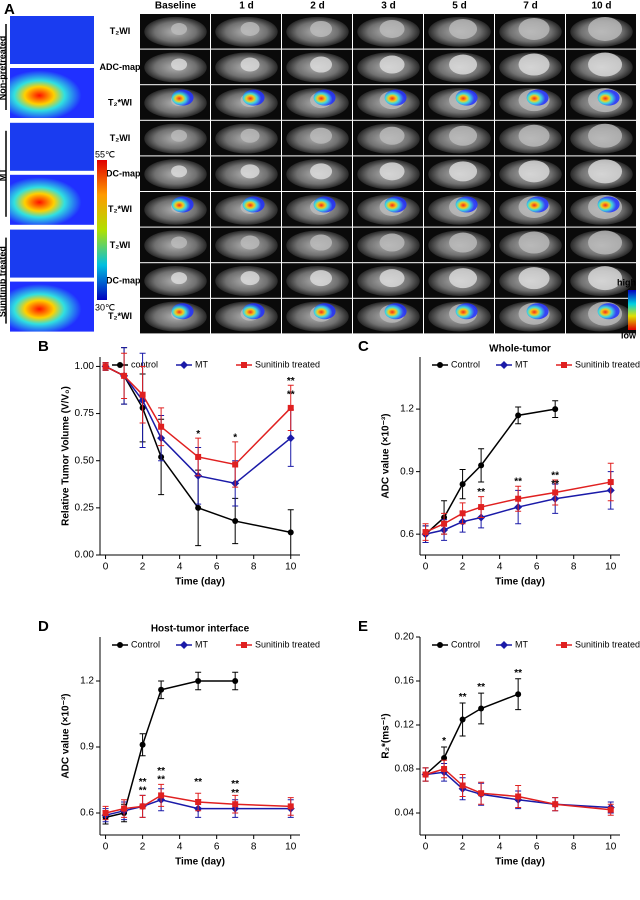 Image resolution: width=640 pixels, height=900 pixels. What do you see at coordinates (537, 567) in the screenshot?
I see `x-tick-label: 6` at bounding box center [537, 567].